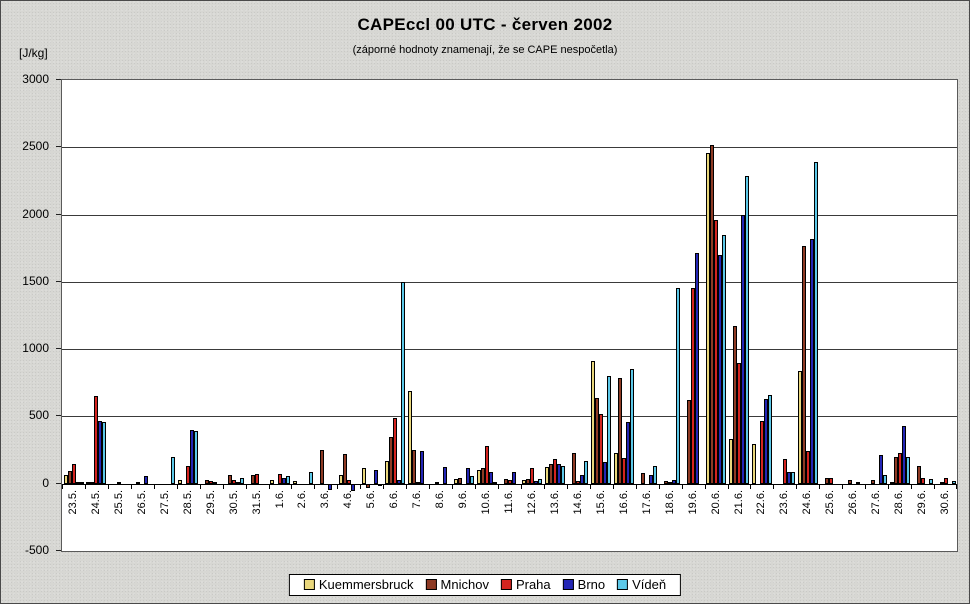 The height and width of the screenshot is (604, 970). I want to click on legend-swatch-praha, so click(506, 584).